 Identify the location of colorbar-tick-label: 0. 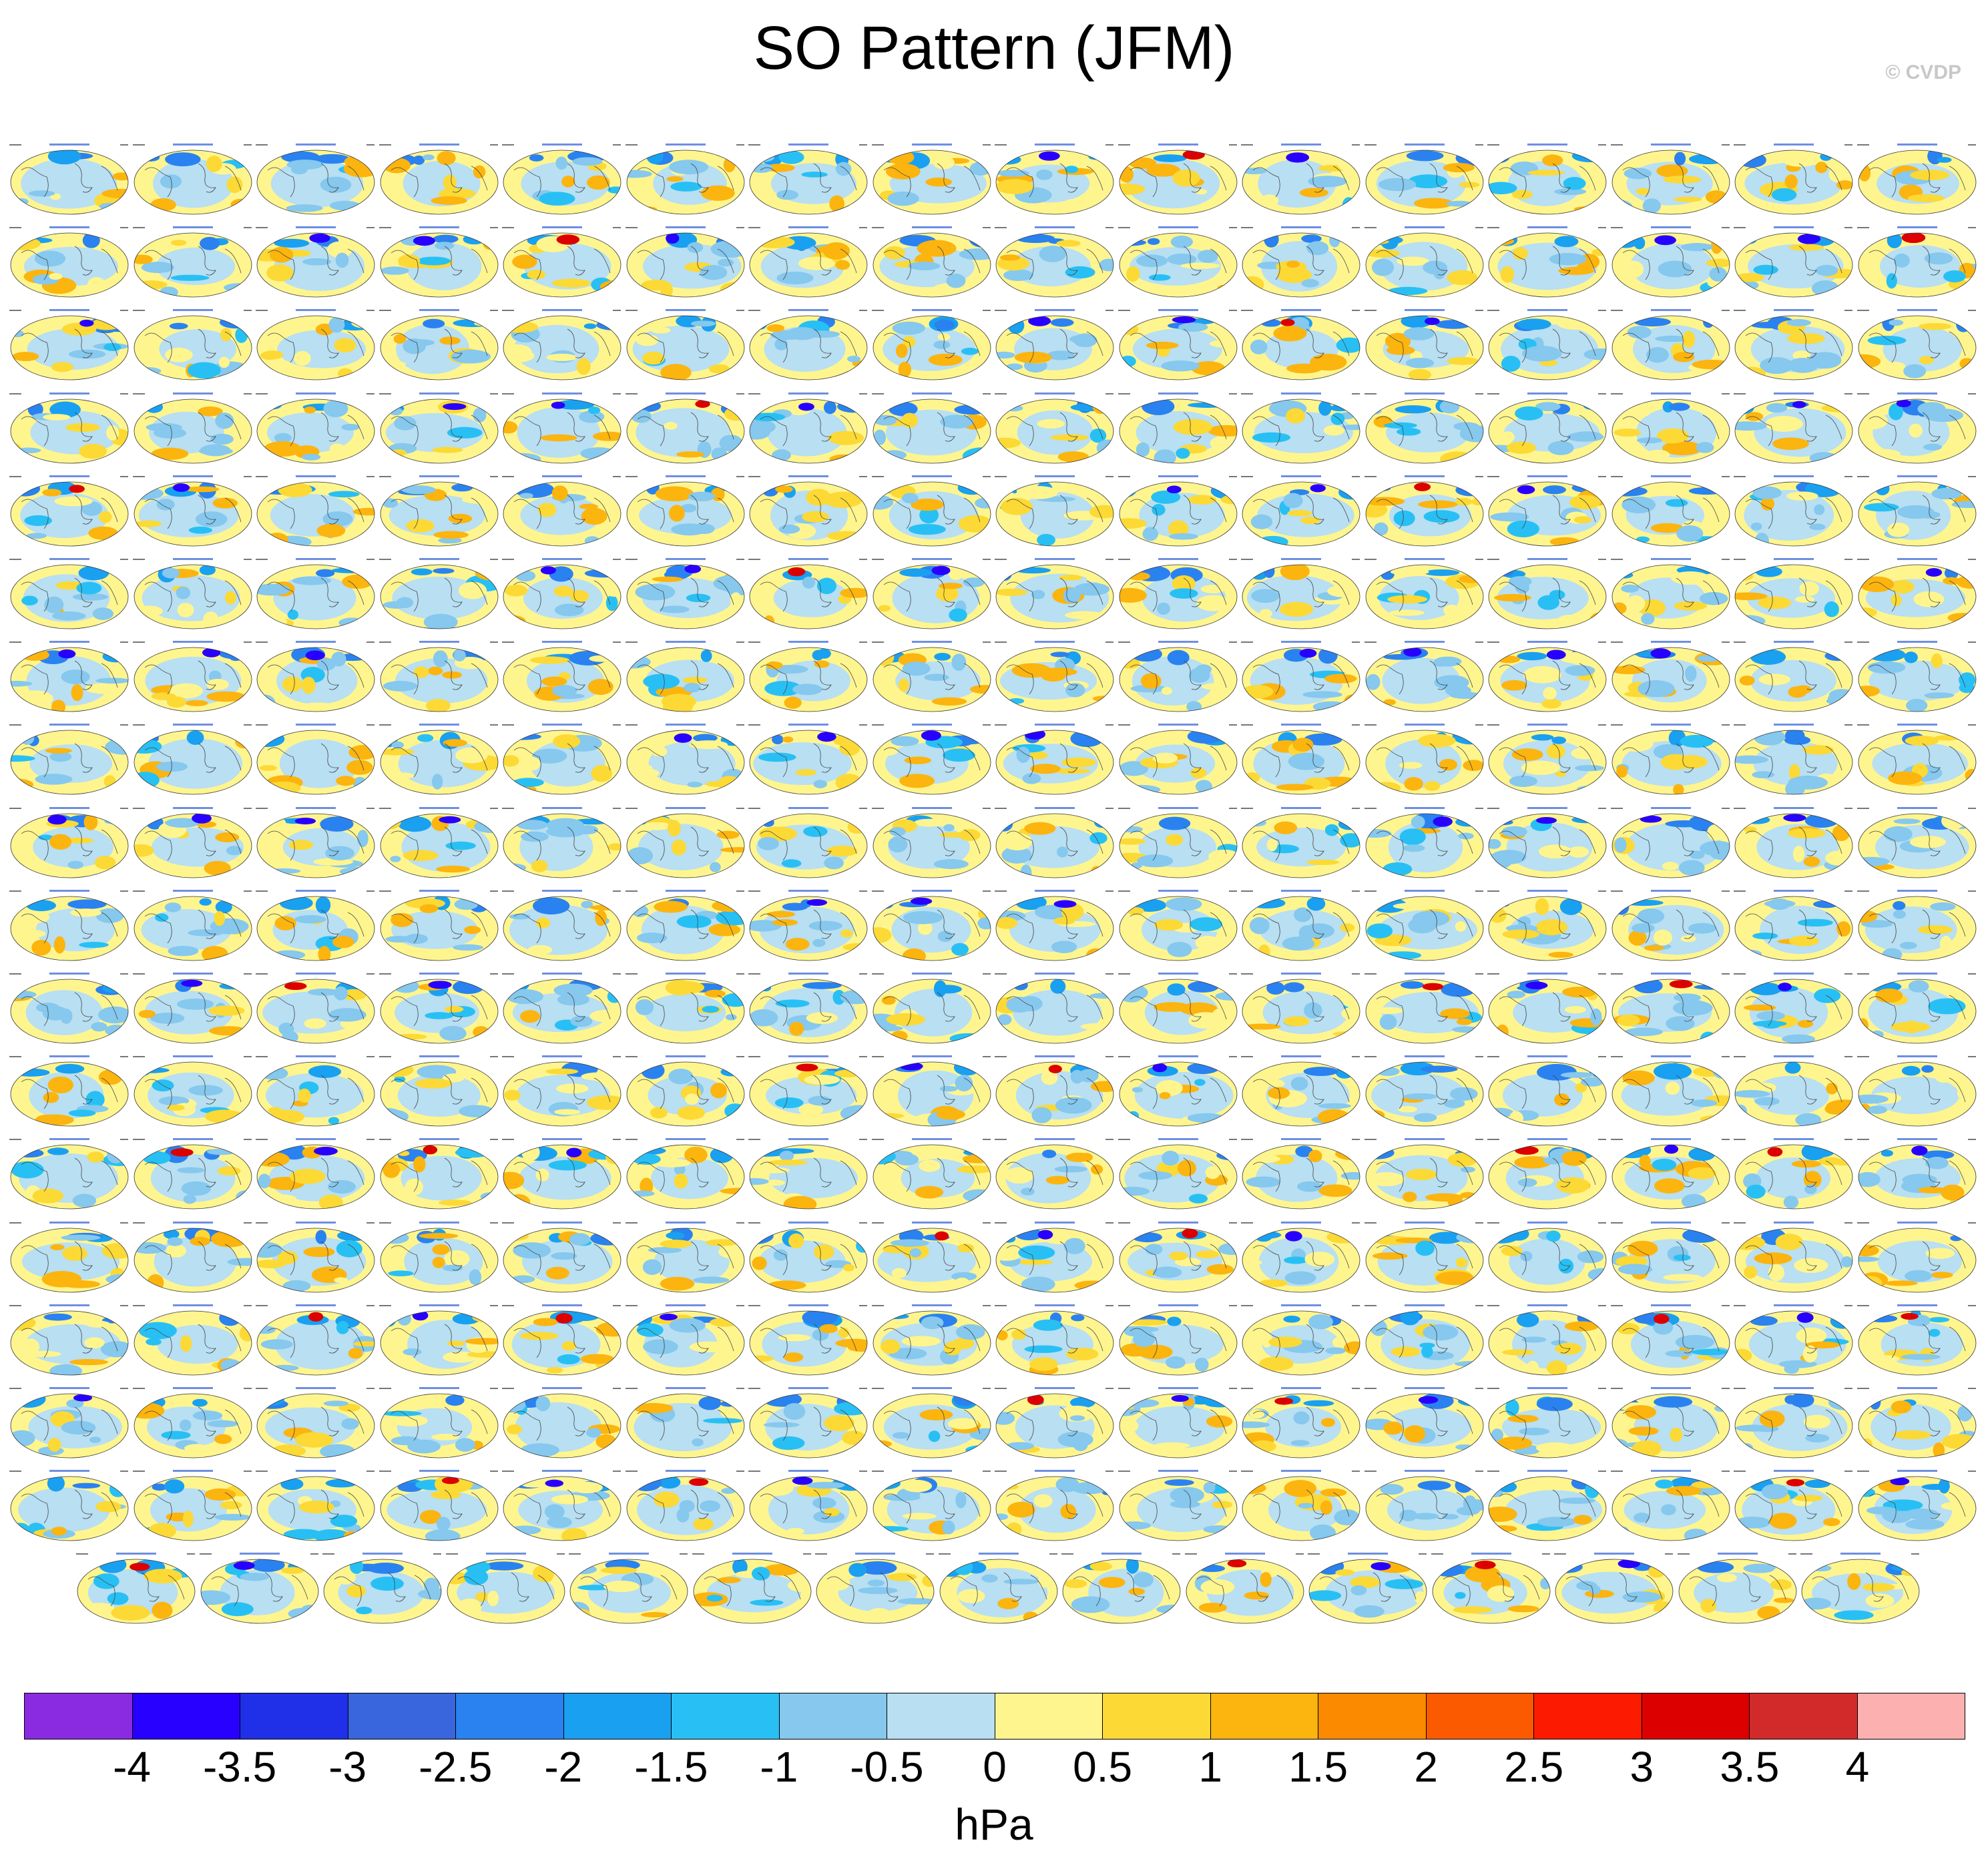
(995, 1767).